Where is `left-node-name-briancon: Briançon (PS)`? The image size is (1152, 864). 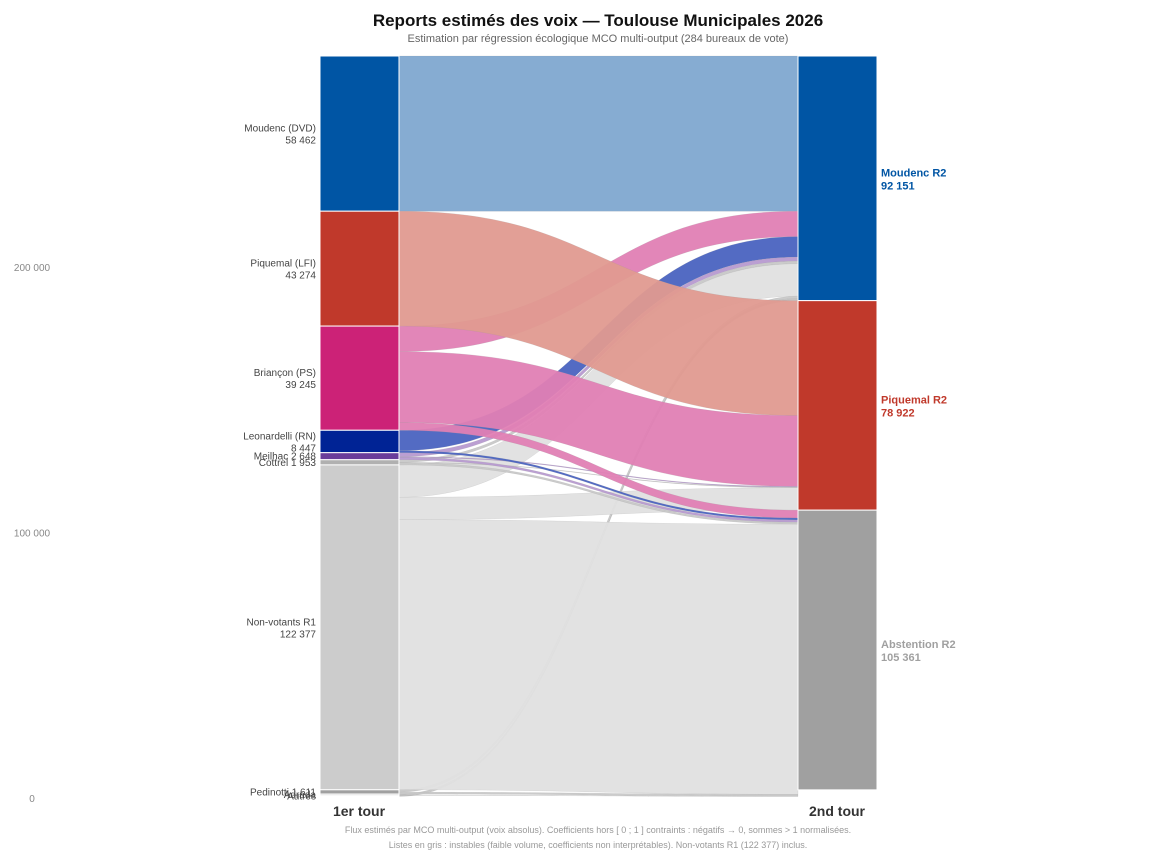 left-node-name-briancon: Briançon (PS) is located at coordinates (285, 373).